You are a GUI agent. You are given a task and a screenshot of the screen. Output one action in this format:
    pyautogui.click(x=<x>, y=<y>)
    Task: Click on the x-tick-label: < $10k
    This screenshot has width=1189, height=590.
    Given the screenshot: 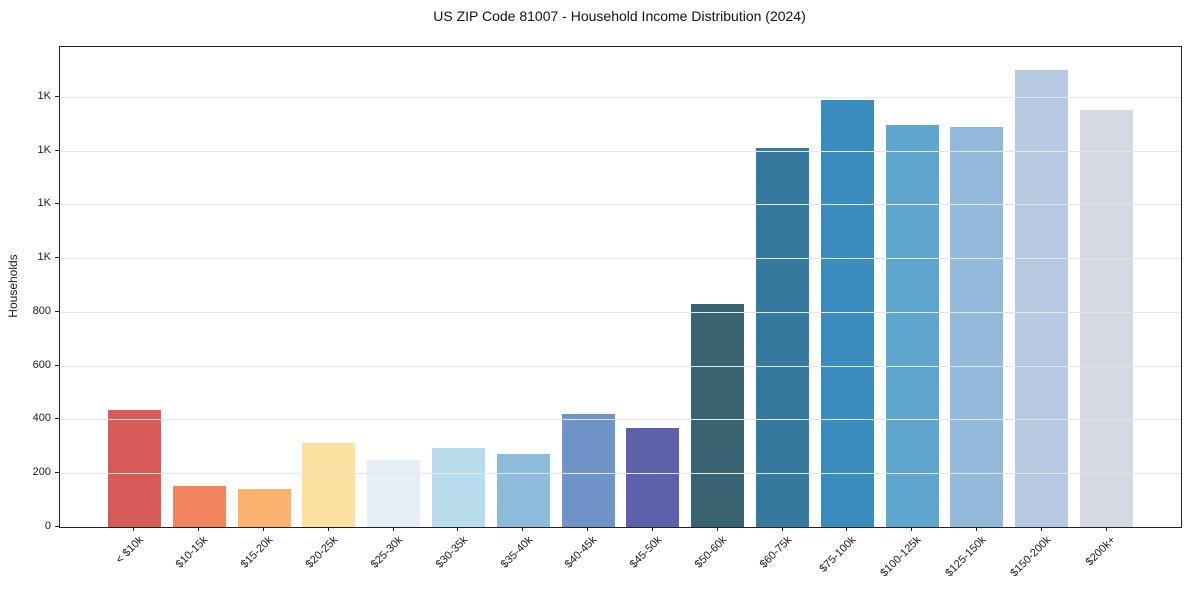 What is the action you would take?
    pyautogui.click(x=129, y=550)
    